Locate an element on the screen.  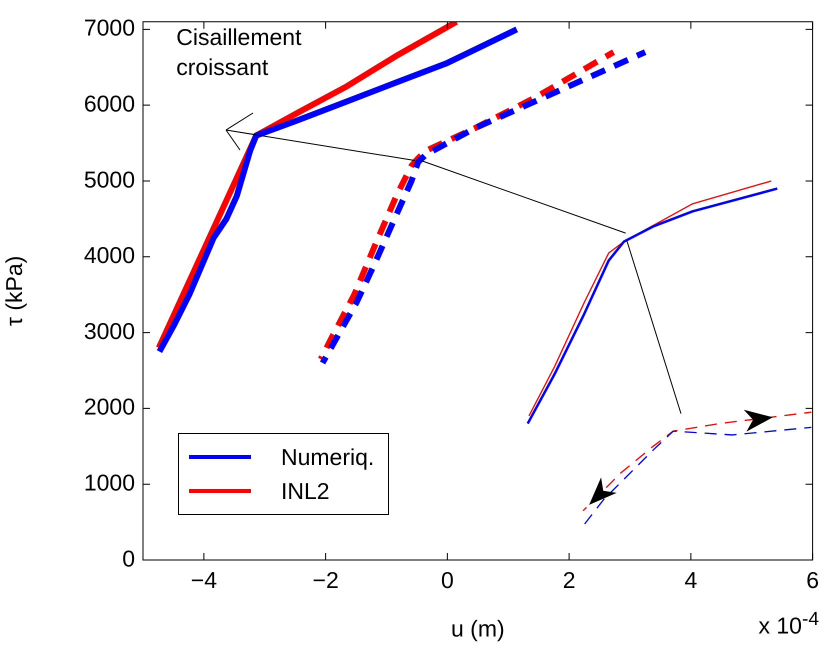
y-tick-label: 4000 is located at coordinates (109, 255).